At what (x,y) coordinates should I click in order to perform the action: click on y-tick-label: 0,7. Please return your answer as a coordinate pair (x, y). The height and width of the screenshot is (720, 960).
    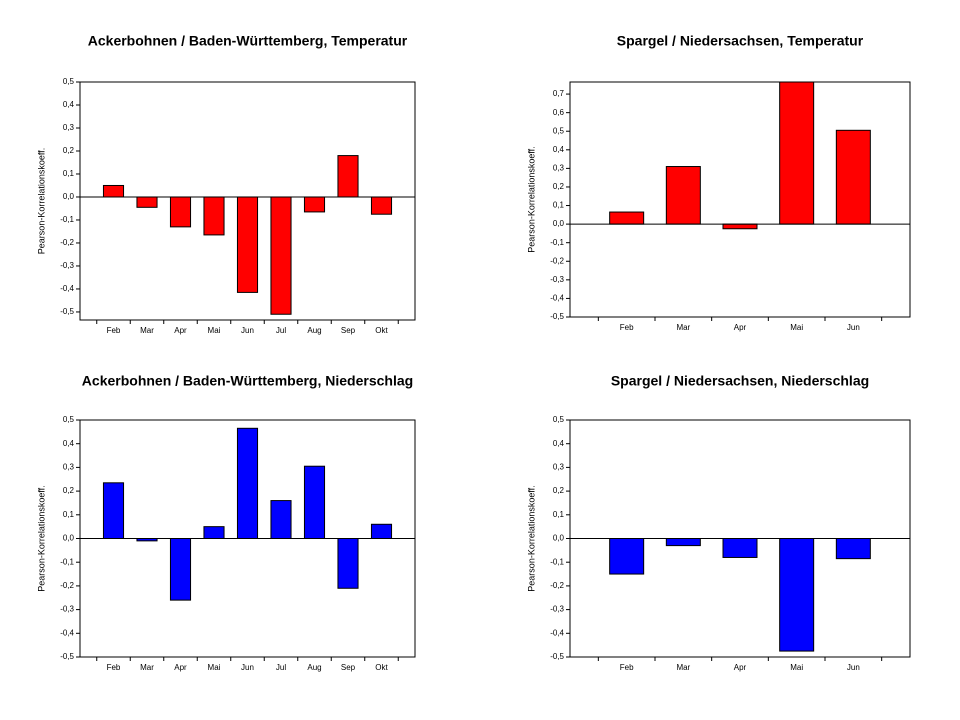
    Looking at the image, I should click on (559, 93).